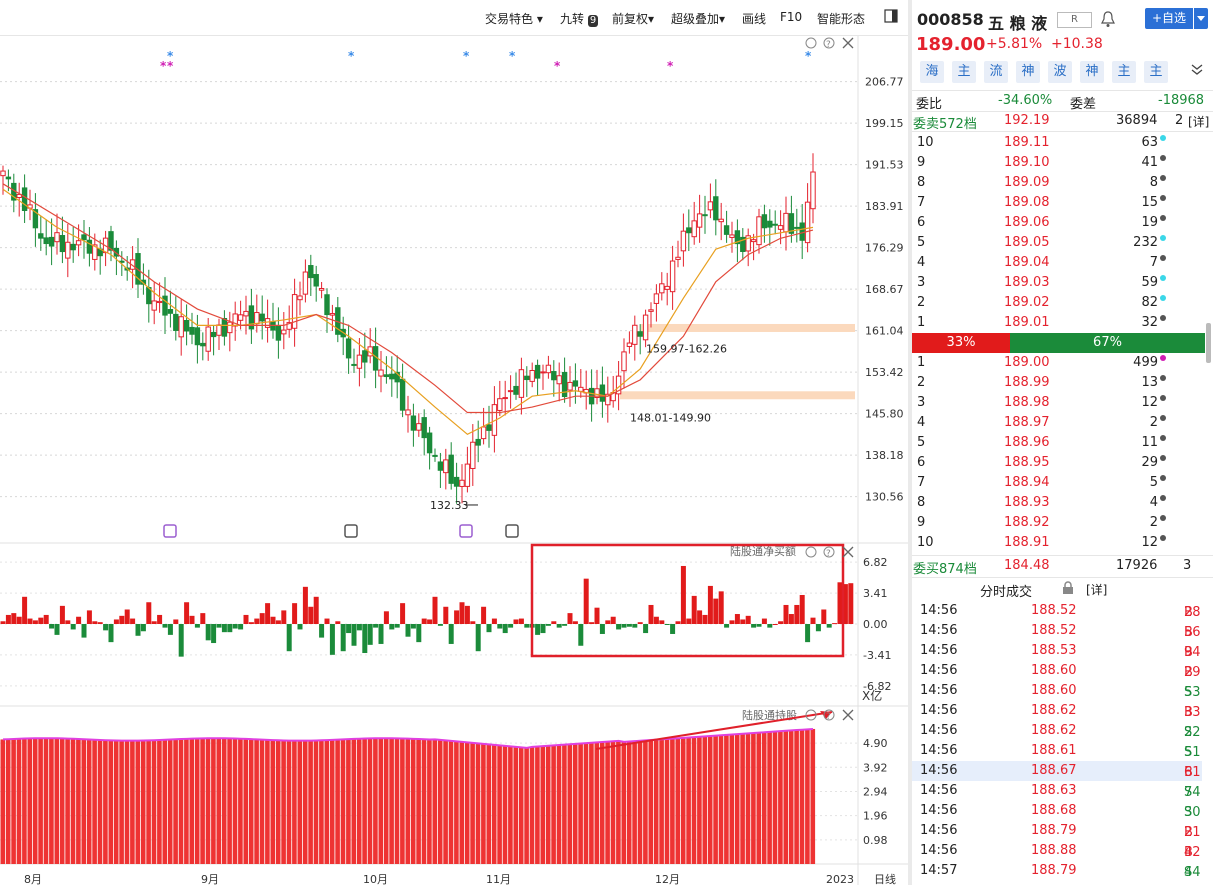 This screenshot has width=1213, height=885. What do you see at coordinates (1145, 242) in the screenshot?
I see `level-volume: 232` at bounding box center [1145, 242].